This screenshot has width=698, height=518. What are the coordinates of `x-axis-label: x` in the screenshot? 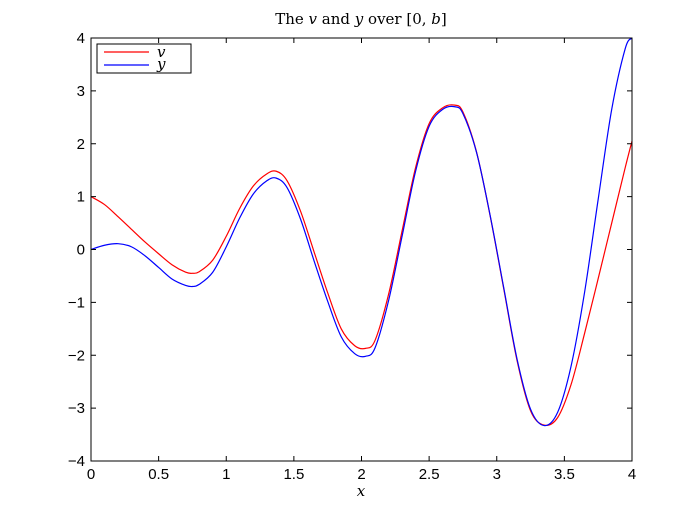 It's located at (361, 491).